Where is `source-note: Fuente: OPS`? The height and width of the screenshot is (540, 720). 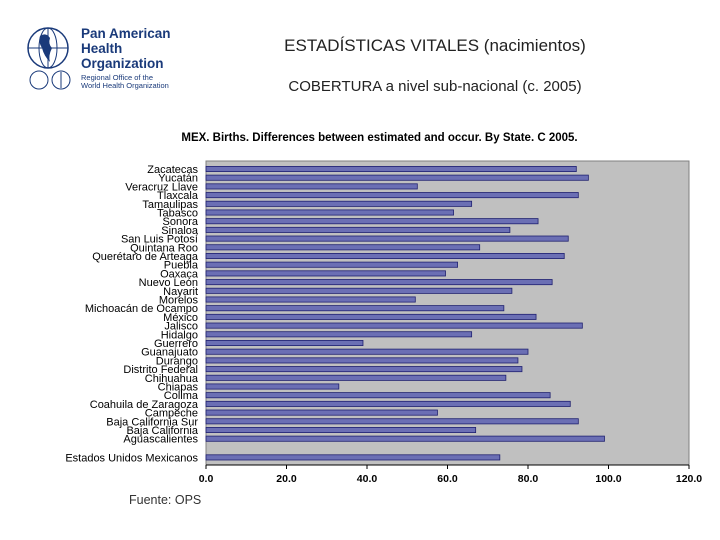
source-note: Fuente: OPS is located at coordinates (165, 500).